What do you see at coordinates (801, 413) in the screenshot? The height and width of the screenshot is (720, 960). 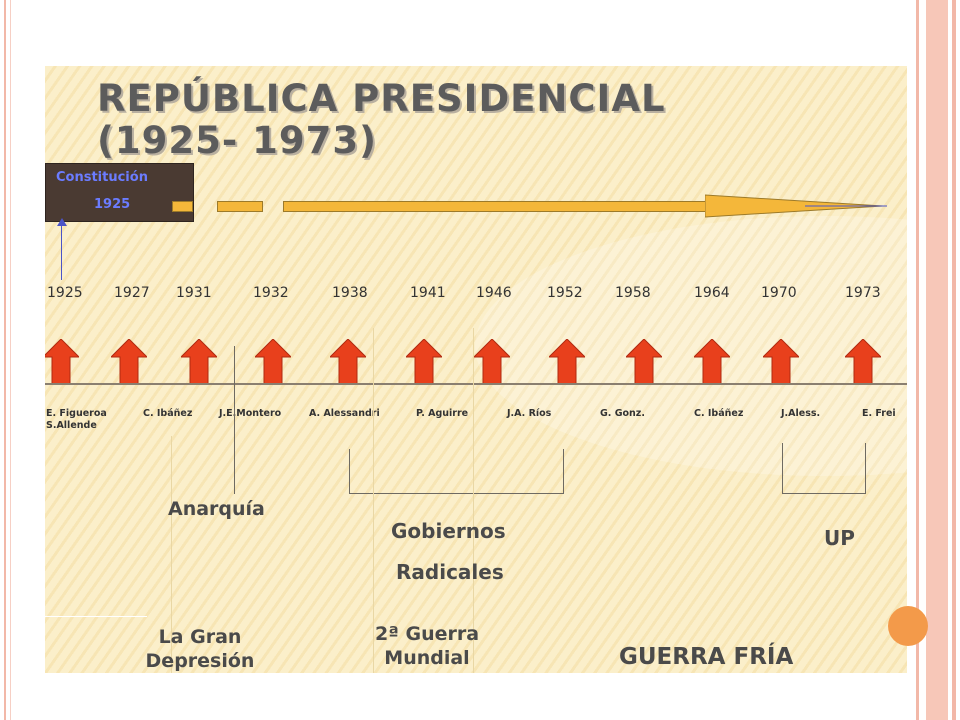 I see `president-label: J.Aless.` at bounding box center [801, 413].